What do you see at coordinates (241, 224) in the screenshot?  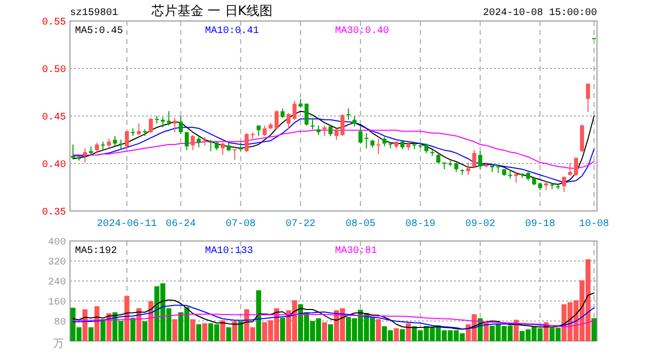 I see `x-tick-label: 07-08` at bounding box center [241, 224].